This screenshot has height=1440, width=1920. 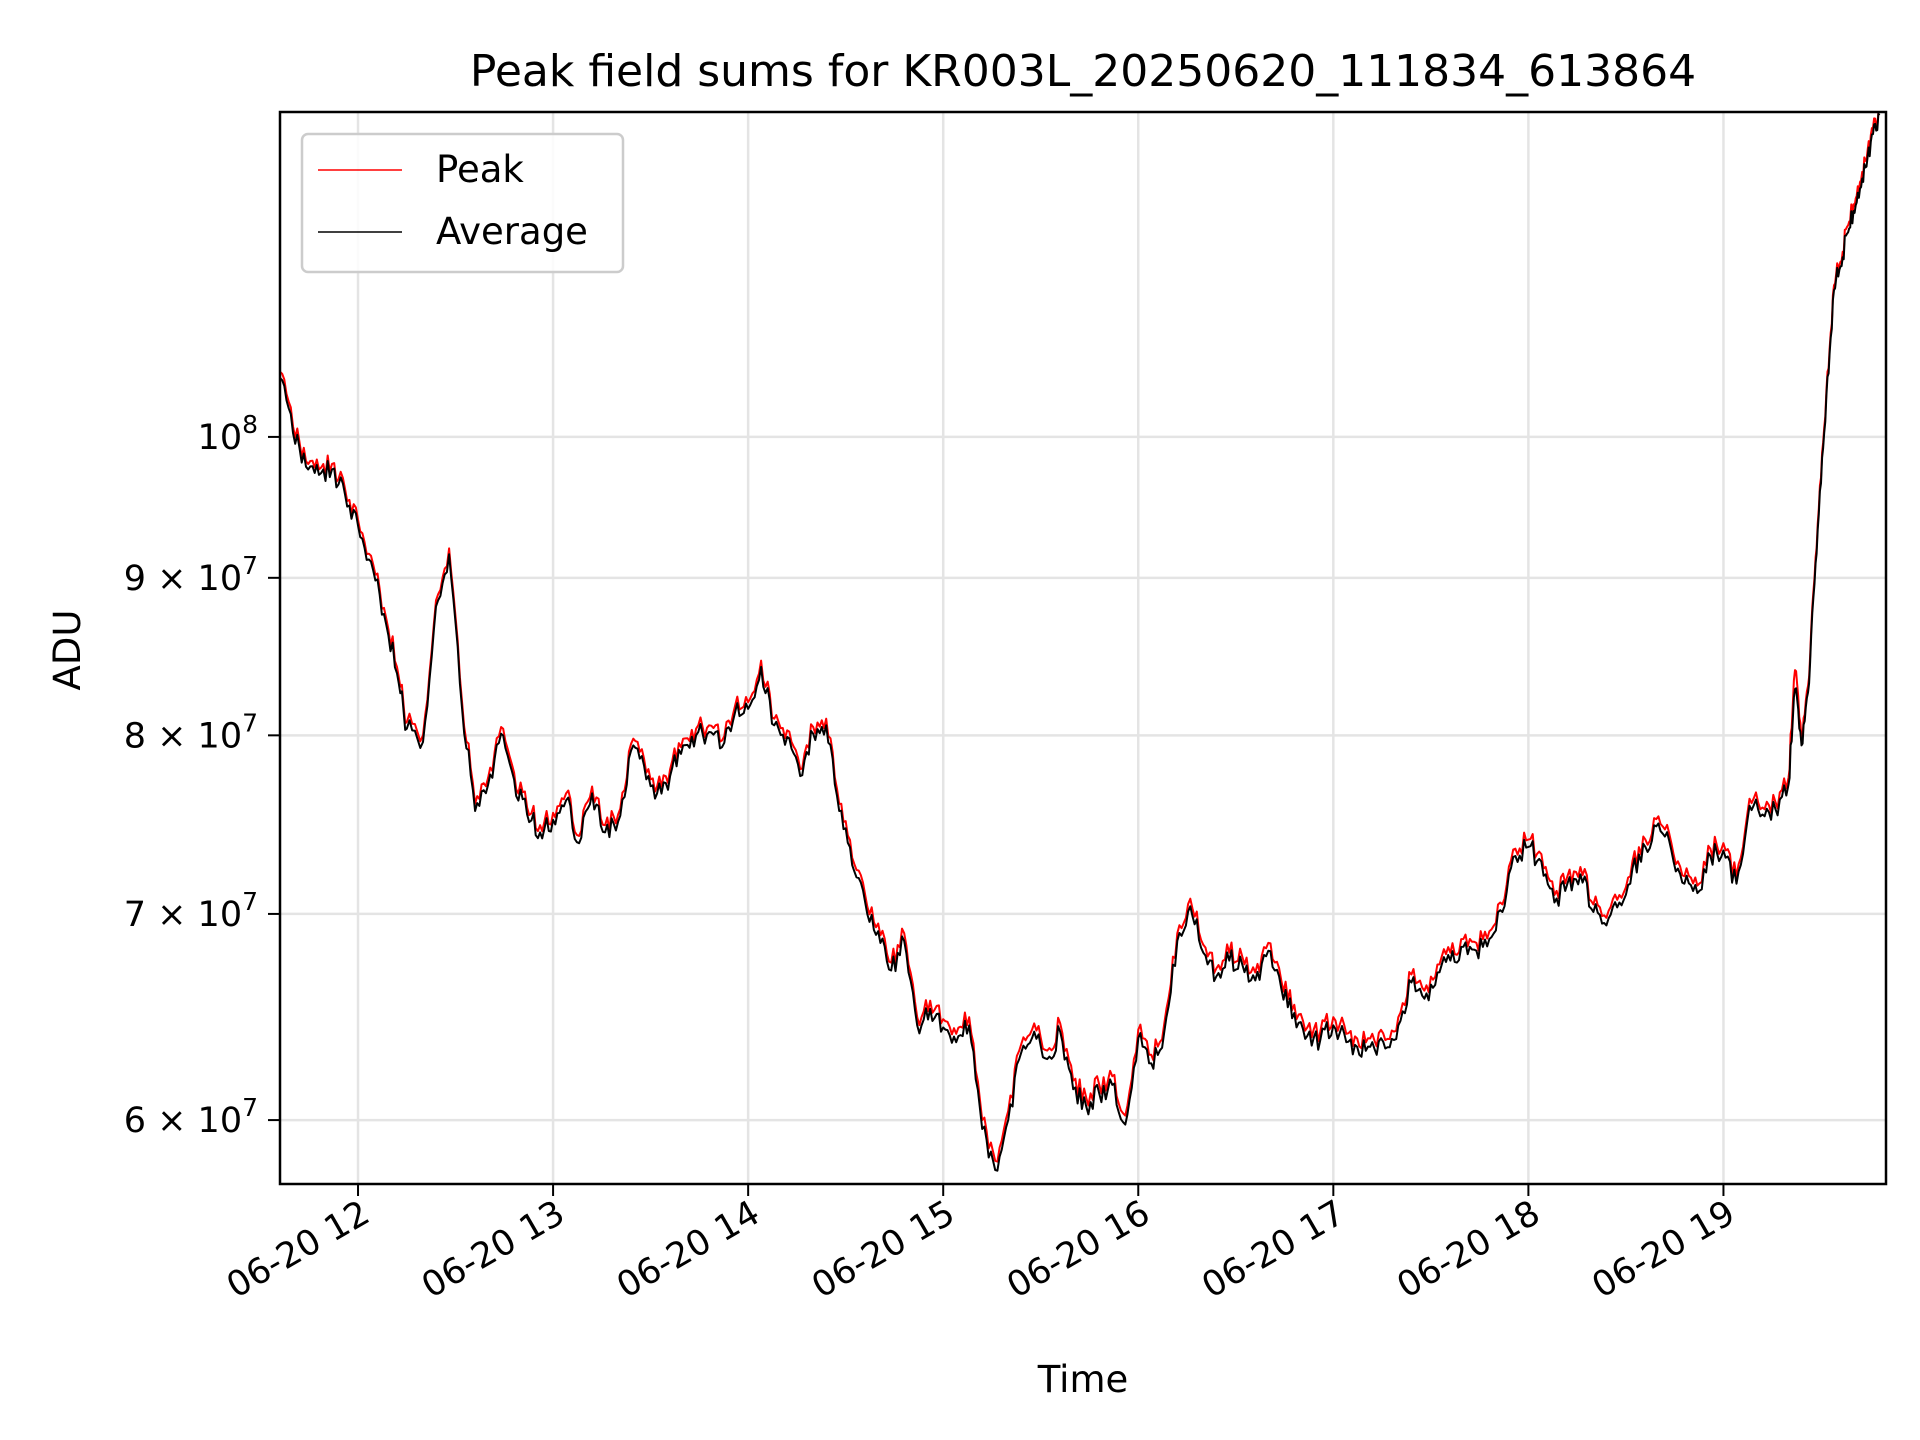 I want to click on y-tick-label: 8 × 107, so click(x=191, y=732).